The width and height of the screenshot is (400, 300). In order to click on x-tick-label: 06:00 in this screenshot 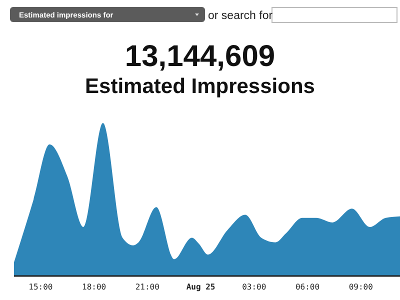, I will do `click(307, 287)`.